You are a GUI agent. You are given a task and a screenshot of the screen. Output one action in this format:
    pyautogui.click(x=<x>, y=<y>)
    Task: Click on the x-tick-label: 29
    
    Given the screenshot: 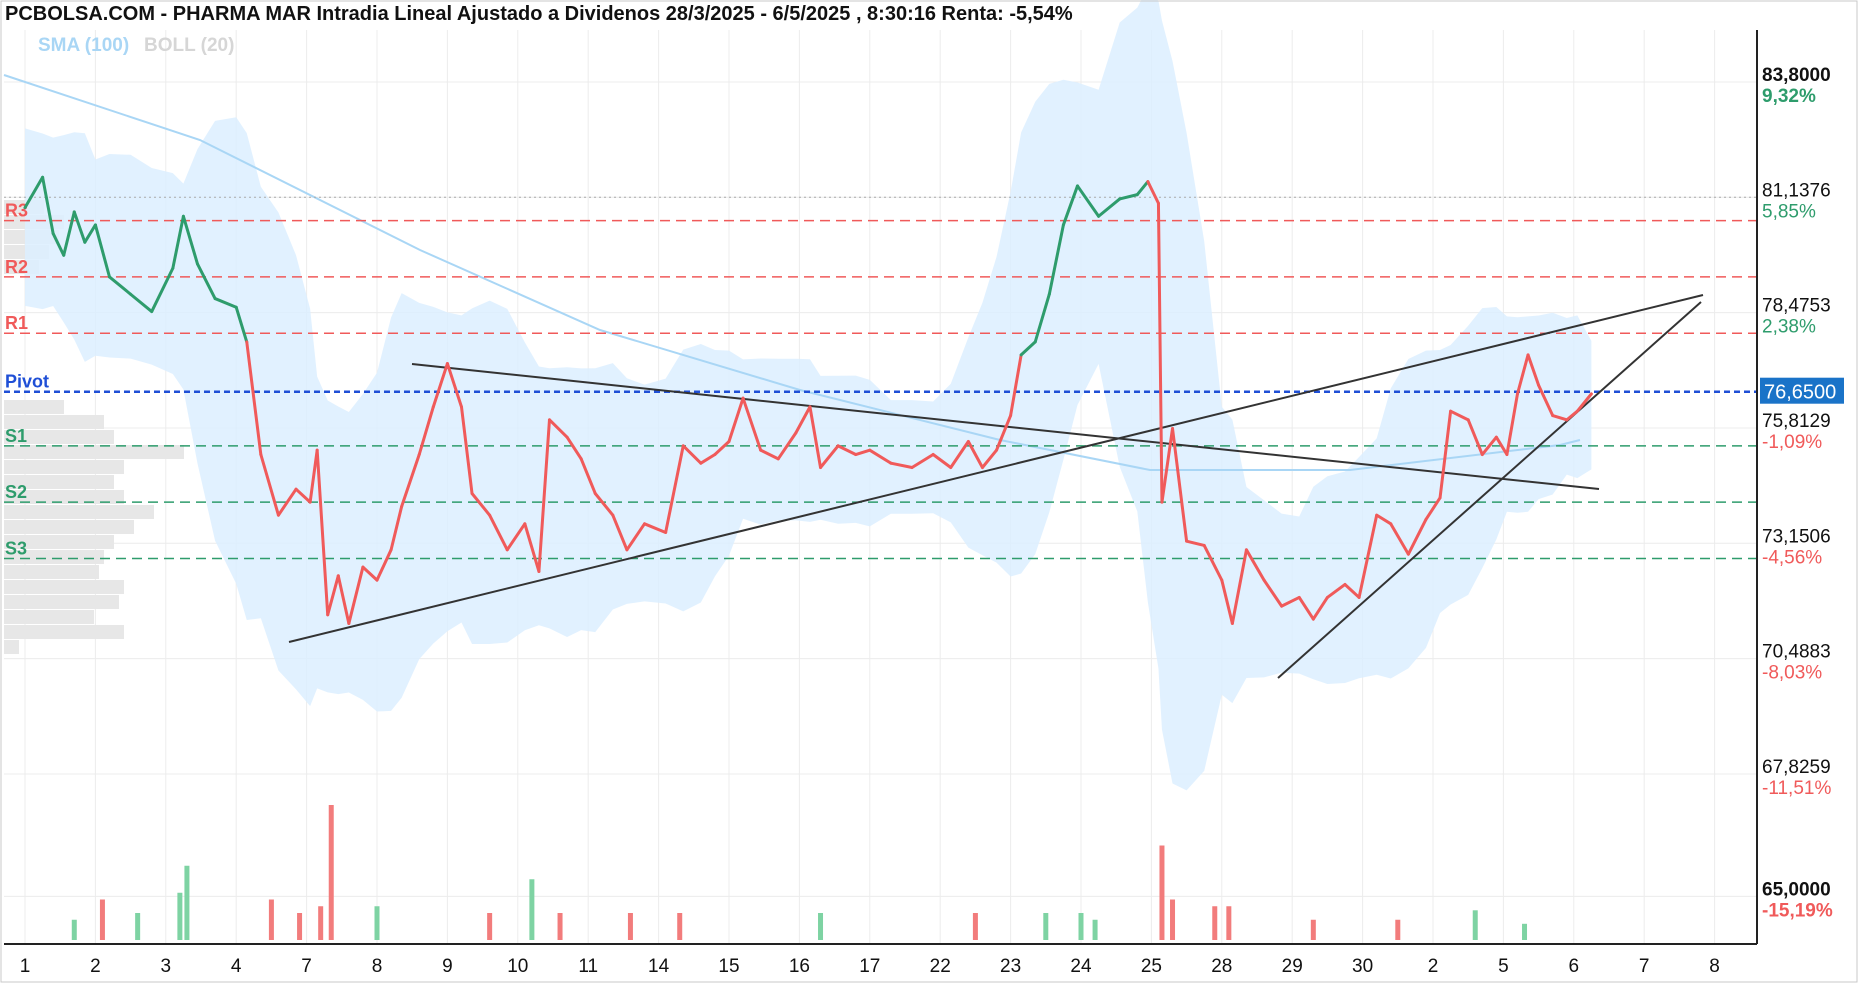 What is the action you would take?
    pyautogui.click(x=1292, y=966)
    